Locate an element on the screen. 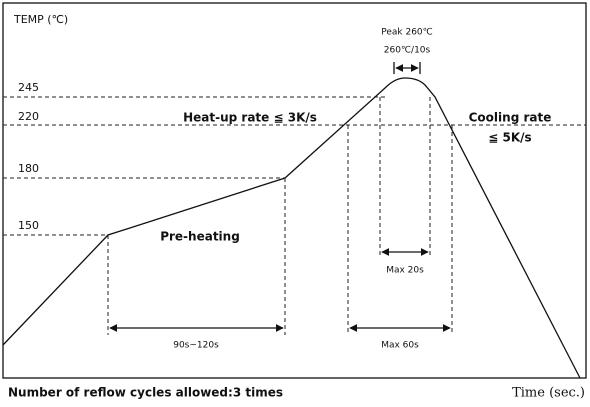 The width and height of the screenshot is (590, 407). peak-hold: 260℃/10s is located at coordinates (407, 51).